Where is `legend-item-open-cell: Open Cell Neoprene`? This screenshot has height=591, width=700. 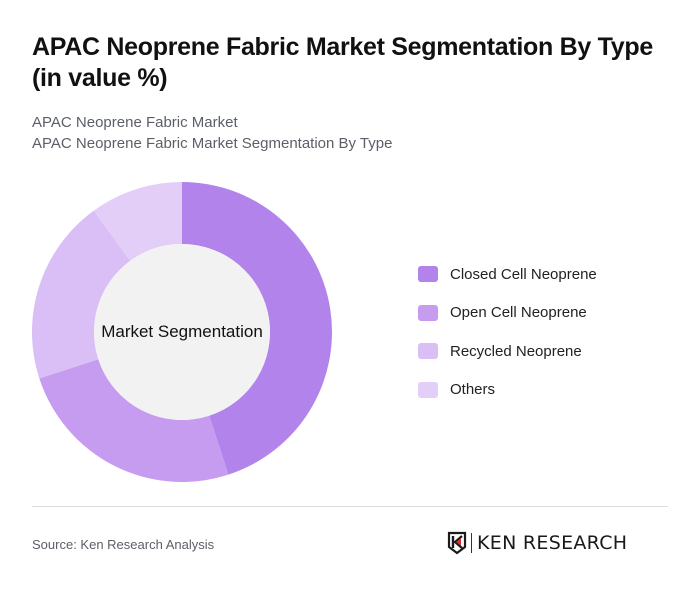 legend-item-open-cell: Open Cell Neoprene is located at coordinates (507, 313).